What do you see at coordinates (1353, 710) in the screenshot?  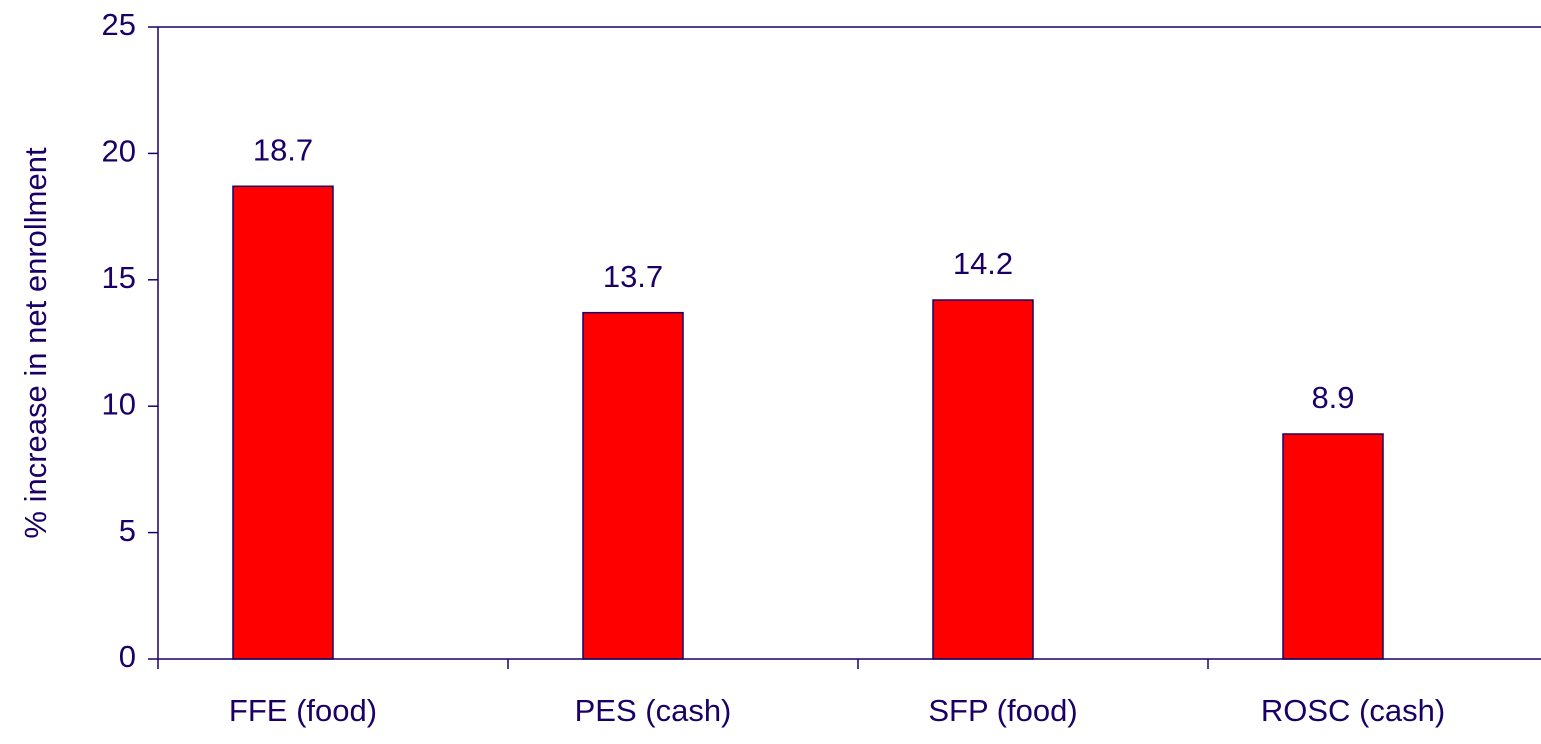 I see `x-tick-label: ROSC (cash)` at bounding box center [1353, 710].